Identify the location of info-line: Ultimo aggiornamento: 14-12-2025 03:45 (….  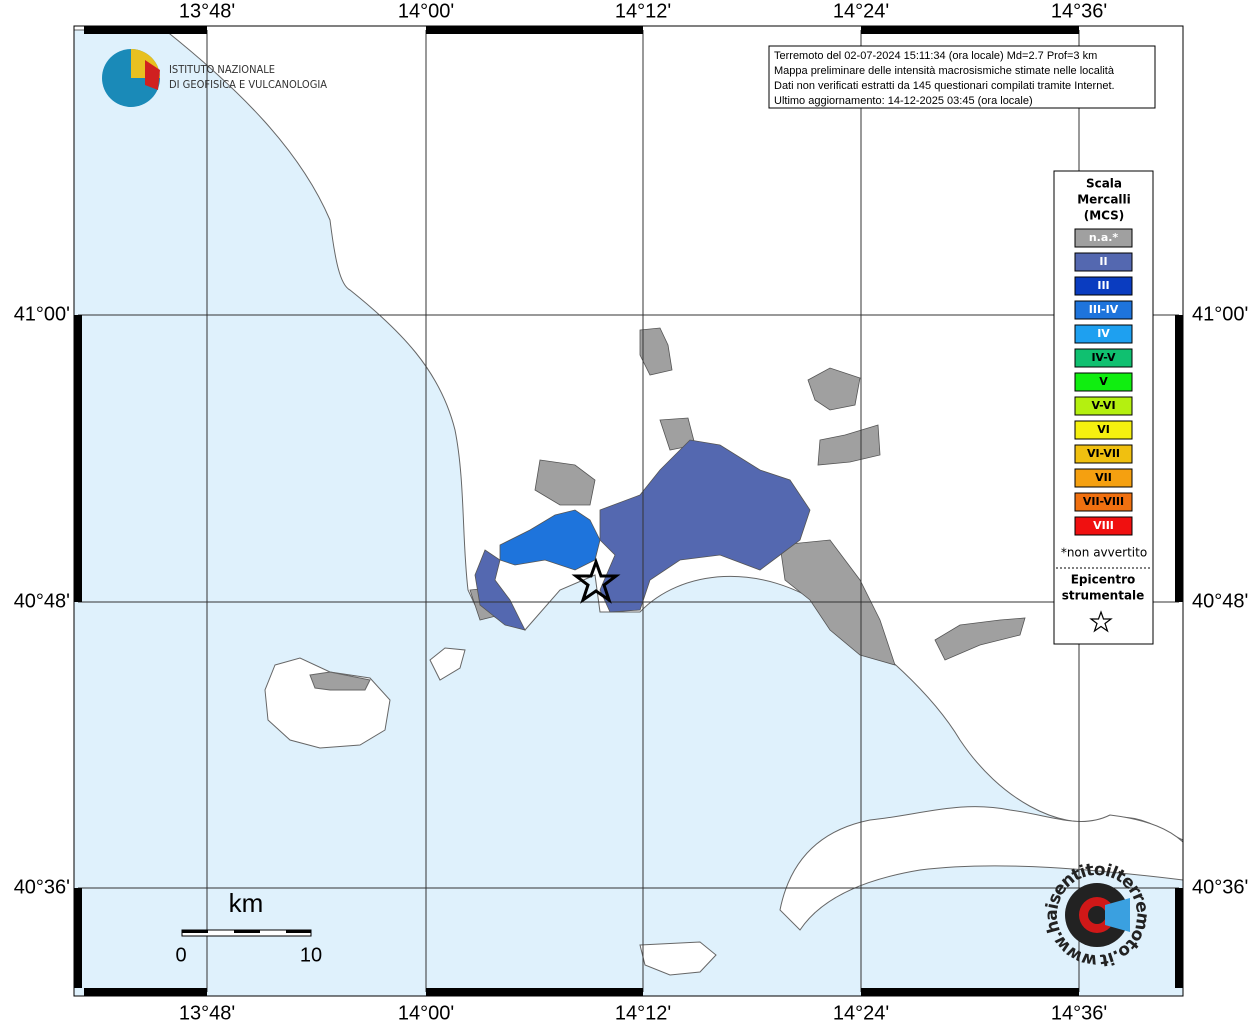
(903, 101).